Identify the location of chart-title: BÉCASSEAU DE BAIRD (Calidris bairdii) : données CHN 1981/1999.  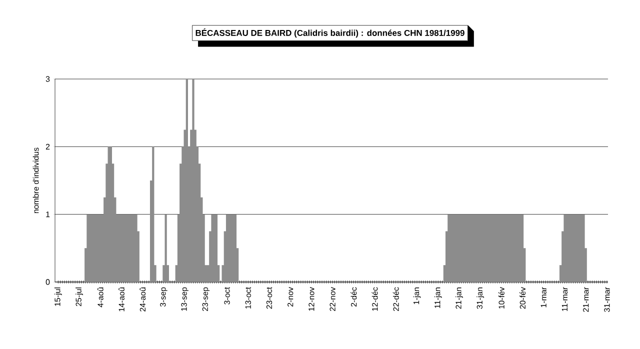
(330, 33).